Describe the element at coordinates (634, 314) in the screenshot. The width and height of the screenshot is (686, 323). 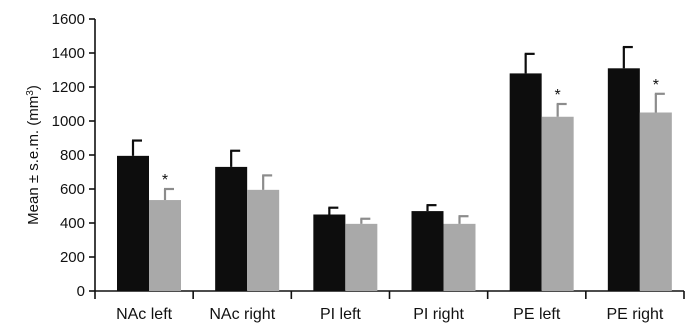
I see `x-category-label: PE right` at that location.